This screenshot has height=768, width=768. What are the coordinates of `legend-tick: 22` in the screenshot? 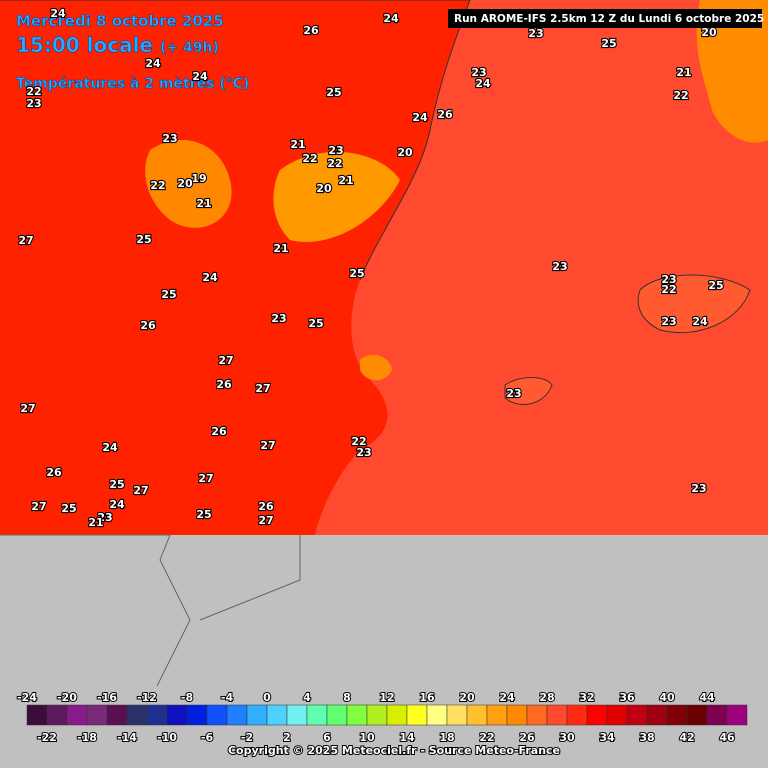 It's located at (486, 737).